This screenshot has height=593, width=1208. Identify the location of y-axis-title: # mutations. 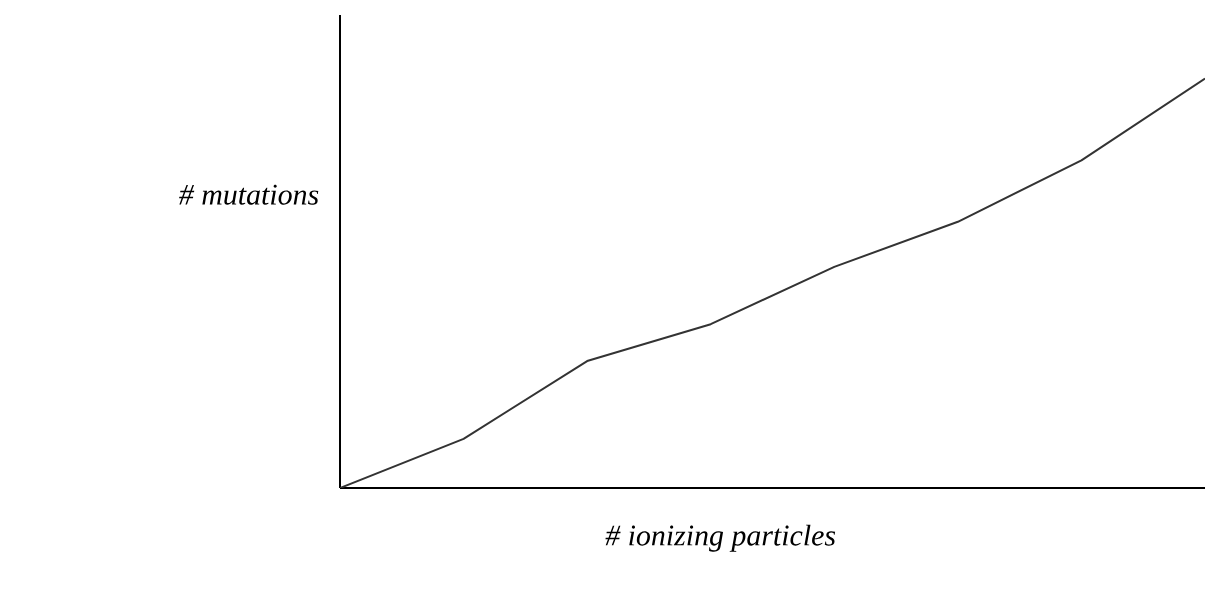
(249, 194).